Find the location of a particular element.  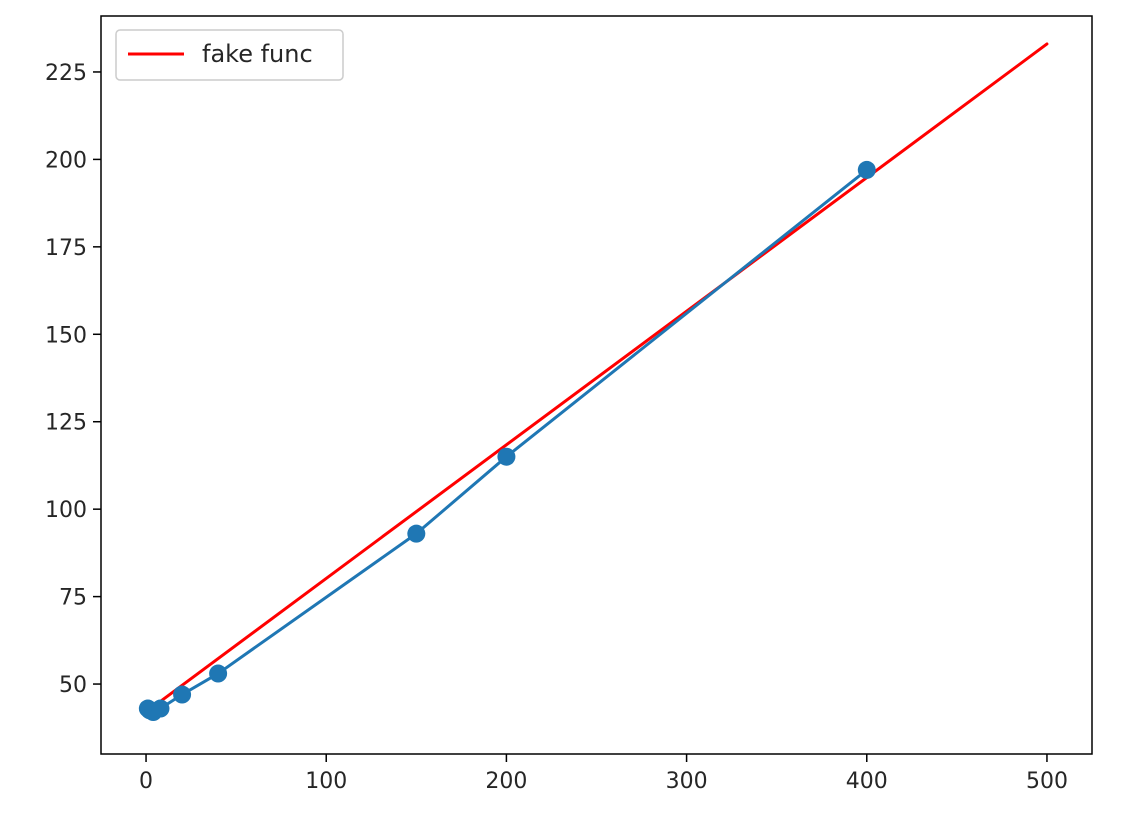

y-axis: 50 75 100 125 150 175 200 225 is located at coordinates (73, 379).